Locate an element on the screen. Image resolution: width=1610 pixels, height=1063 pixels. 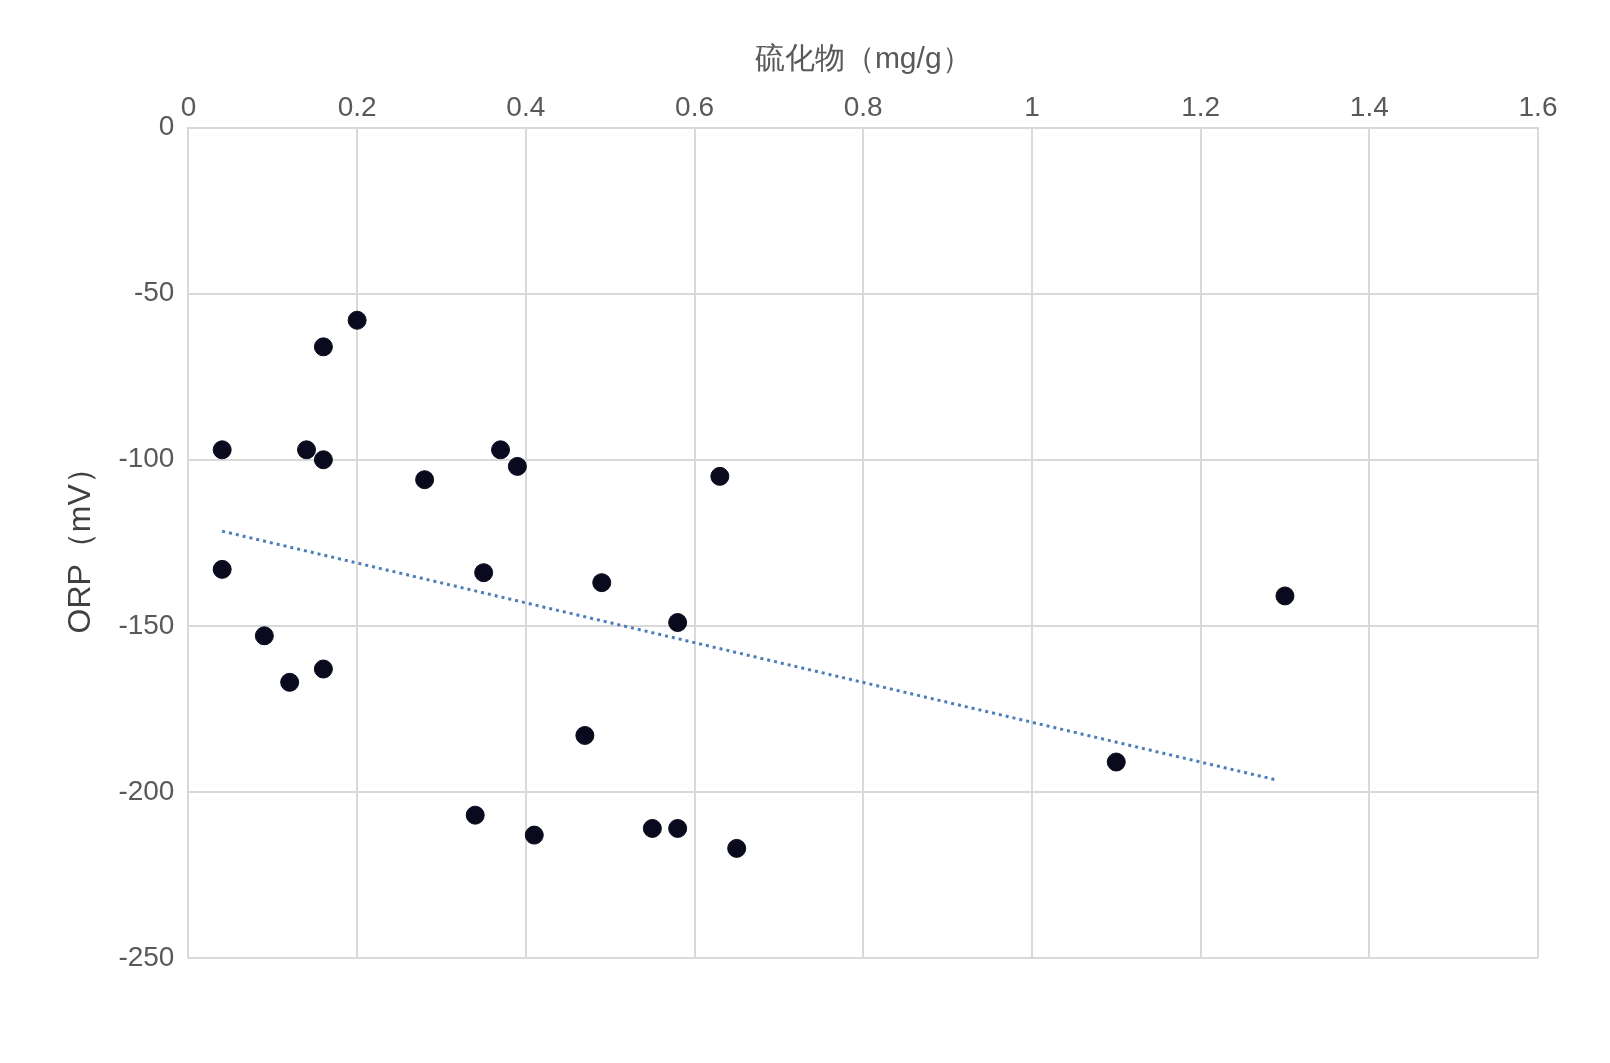
y-tick-label: -200 is located at coordinates (146, 790).